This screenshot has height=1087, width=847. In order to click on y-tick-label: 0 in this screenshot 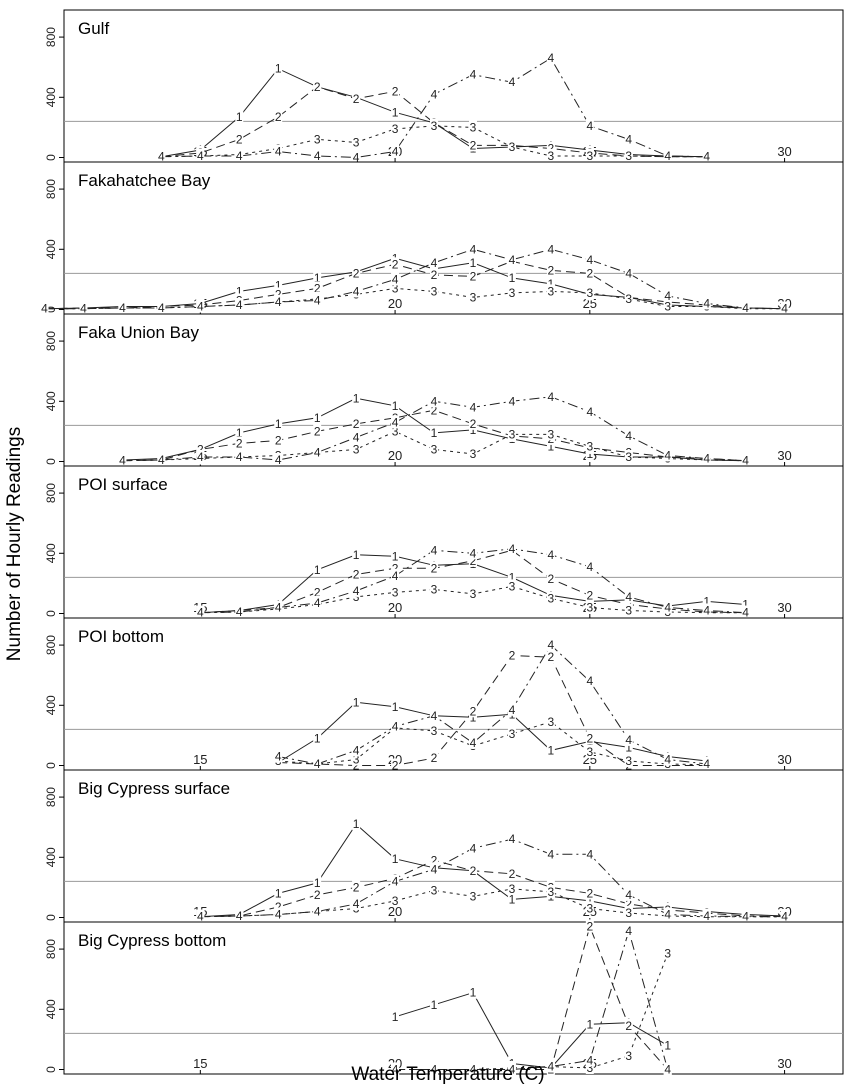, I will do `click(51, 309)`.